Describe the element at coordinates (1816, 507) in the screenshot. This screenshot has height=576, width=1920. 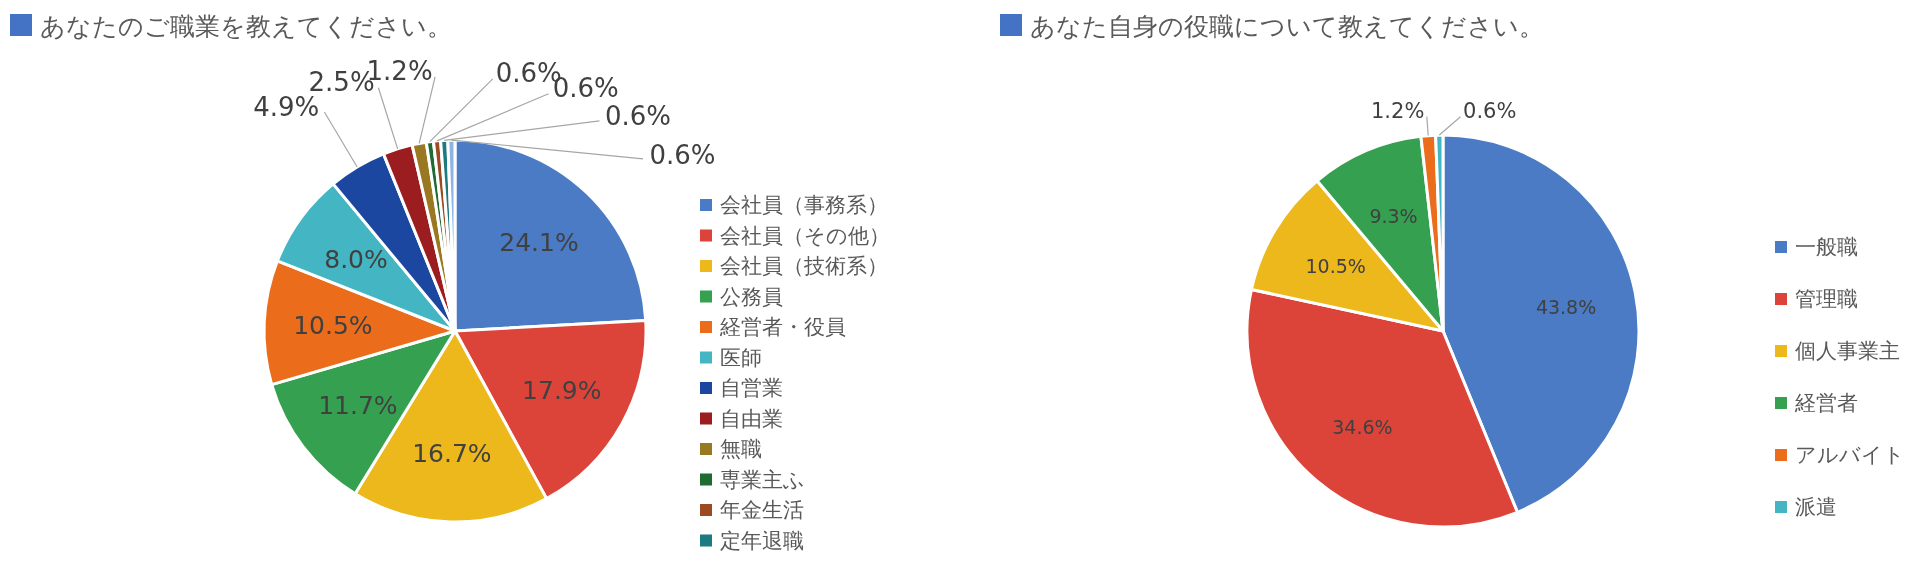
I see `legend-label: 派遣` at that location.